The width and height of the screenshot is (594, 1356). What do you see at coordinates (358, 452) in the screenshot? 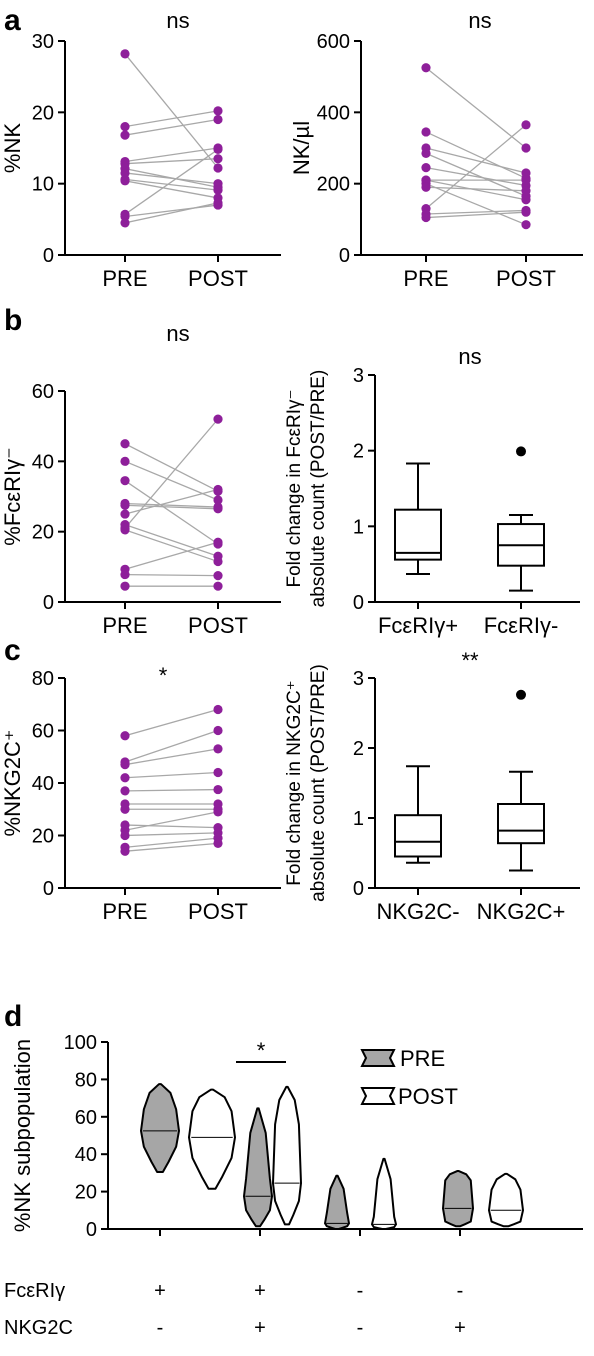
I see `b2-y-tick-label: 2` at bounding box center [358, 452].